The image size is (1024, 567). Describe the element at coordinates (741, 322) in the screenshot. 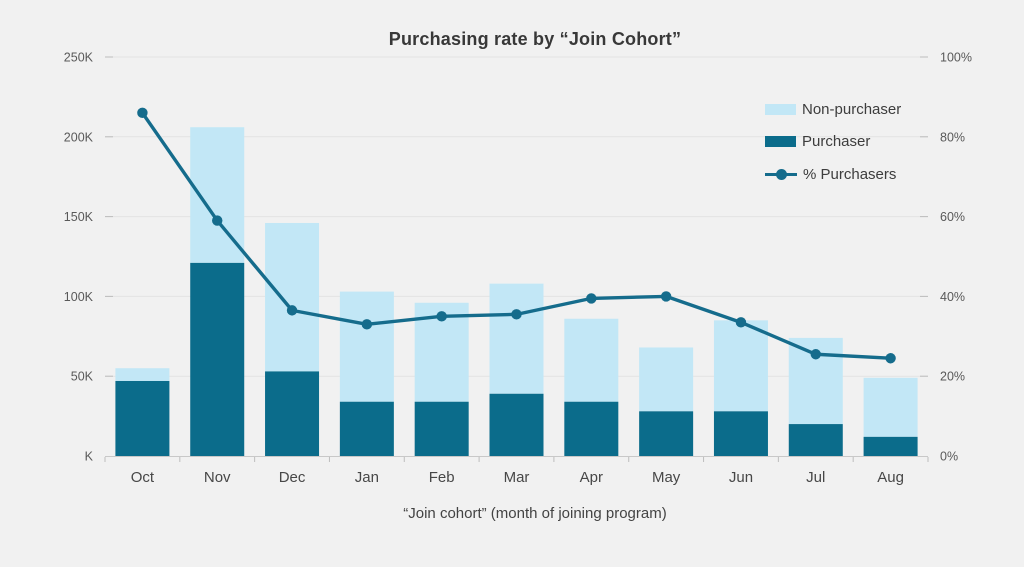

I see `pct-purchasers-marker-jun` at that location.